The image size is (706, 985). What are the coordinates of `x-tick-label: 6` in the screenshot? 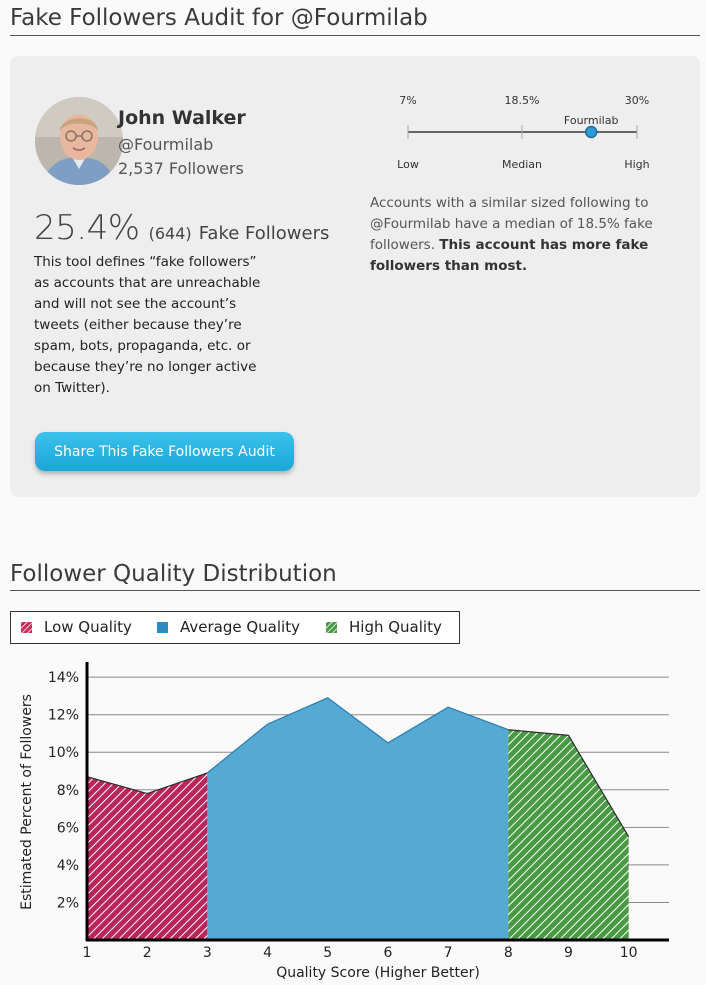 It's located at (387, 953).